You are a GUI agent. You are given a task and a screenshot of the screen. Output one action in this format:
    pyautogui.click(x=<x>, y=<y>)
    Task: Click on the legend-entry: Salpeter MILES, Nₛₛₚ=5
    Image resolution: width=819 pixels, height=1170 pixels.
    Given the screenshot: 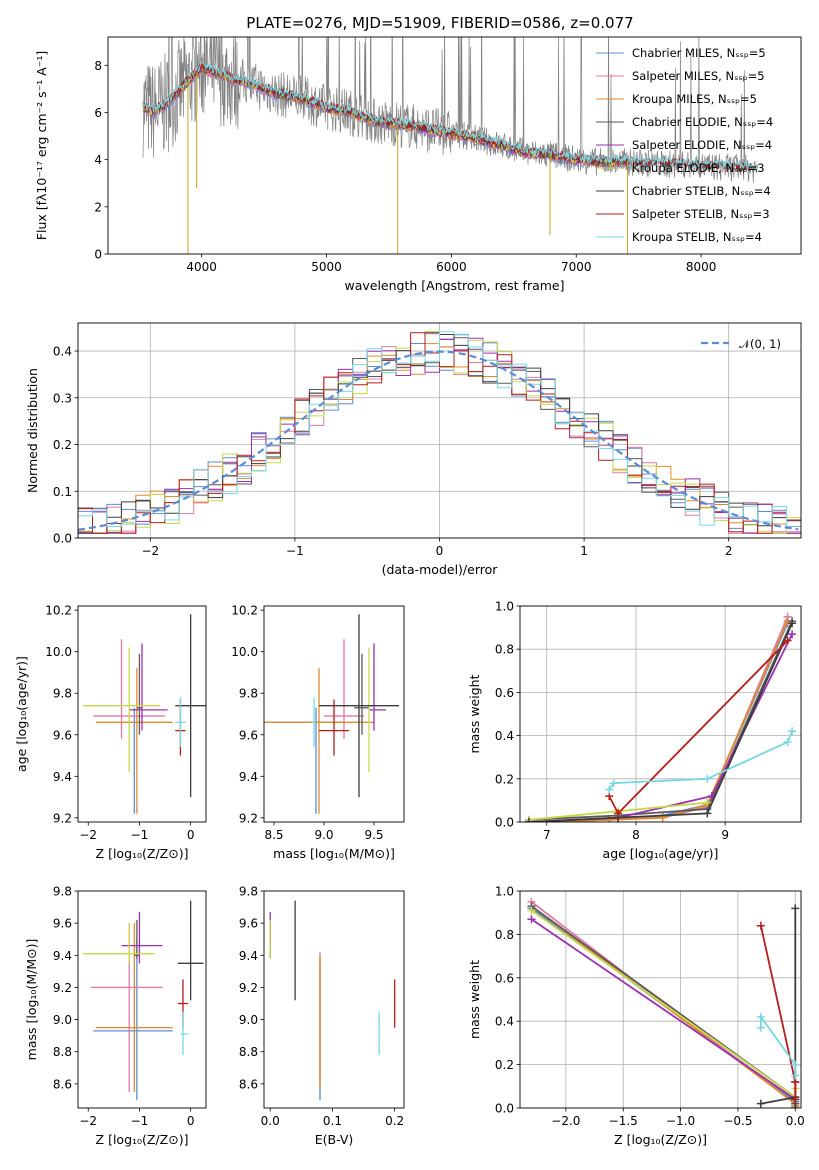 What is the action you would take?
    pyautogui.click(x=698, y=76)
    